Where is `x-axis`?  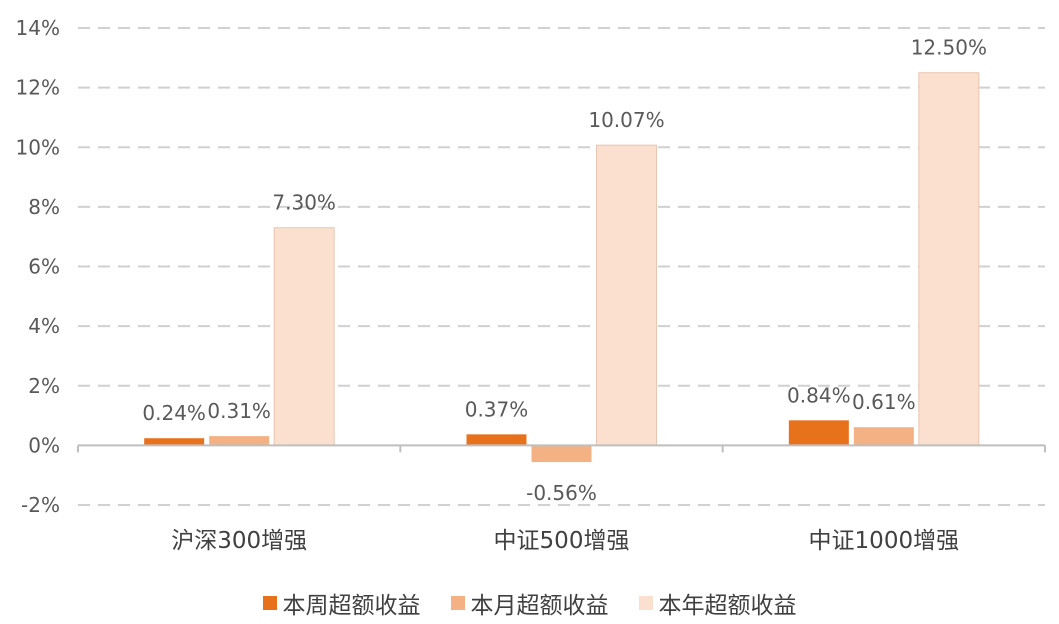 x-axis is located at coordinates (561, 448).